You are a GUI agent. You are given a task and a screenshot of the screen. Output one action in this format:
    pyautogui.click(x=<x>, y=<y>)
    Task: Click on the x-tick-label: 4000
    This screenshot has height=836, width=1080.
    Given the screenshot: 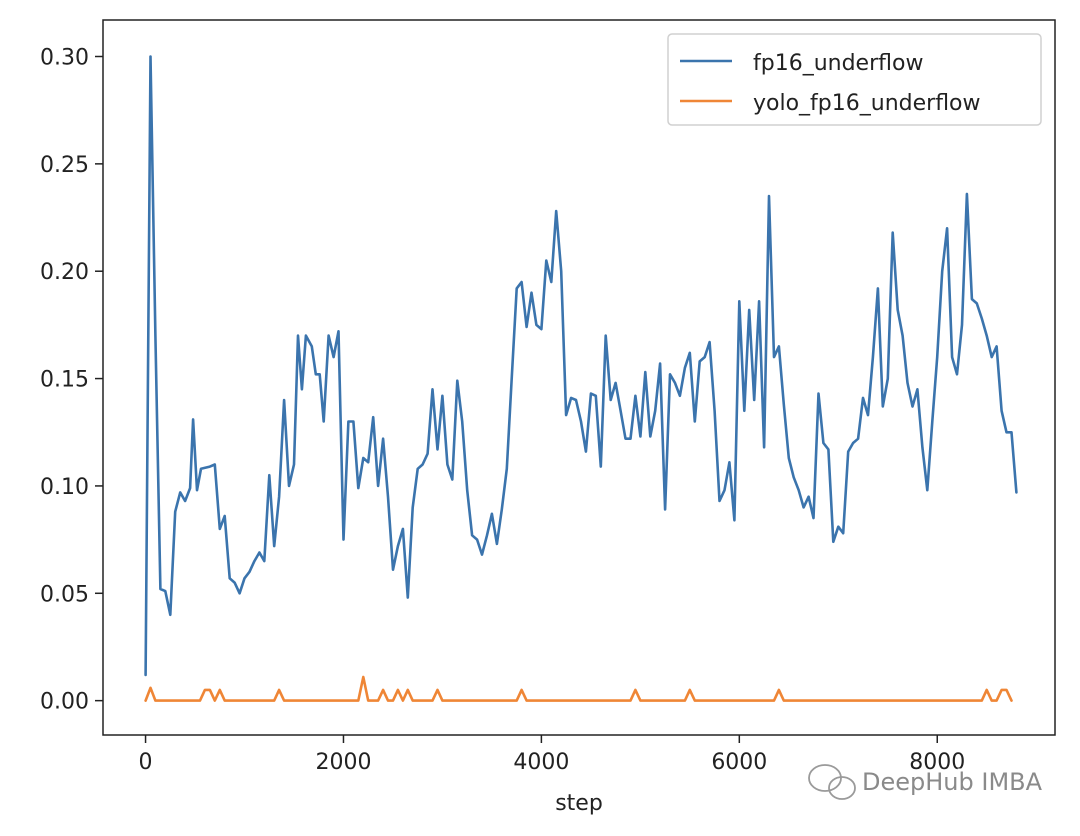 What is the action you would take?
    pyautogui.click(x=541, y=762)
    